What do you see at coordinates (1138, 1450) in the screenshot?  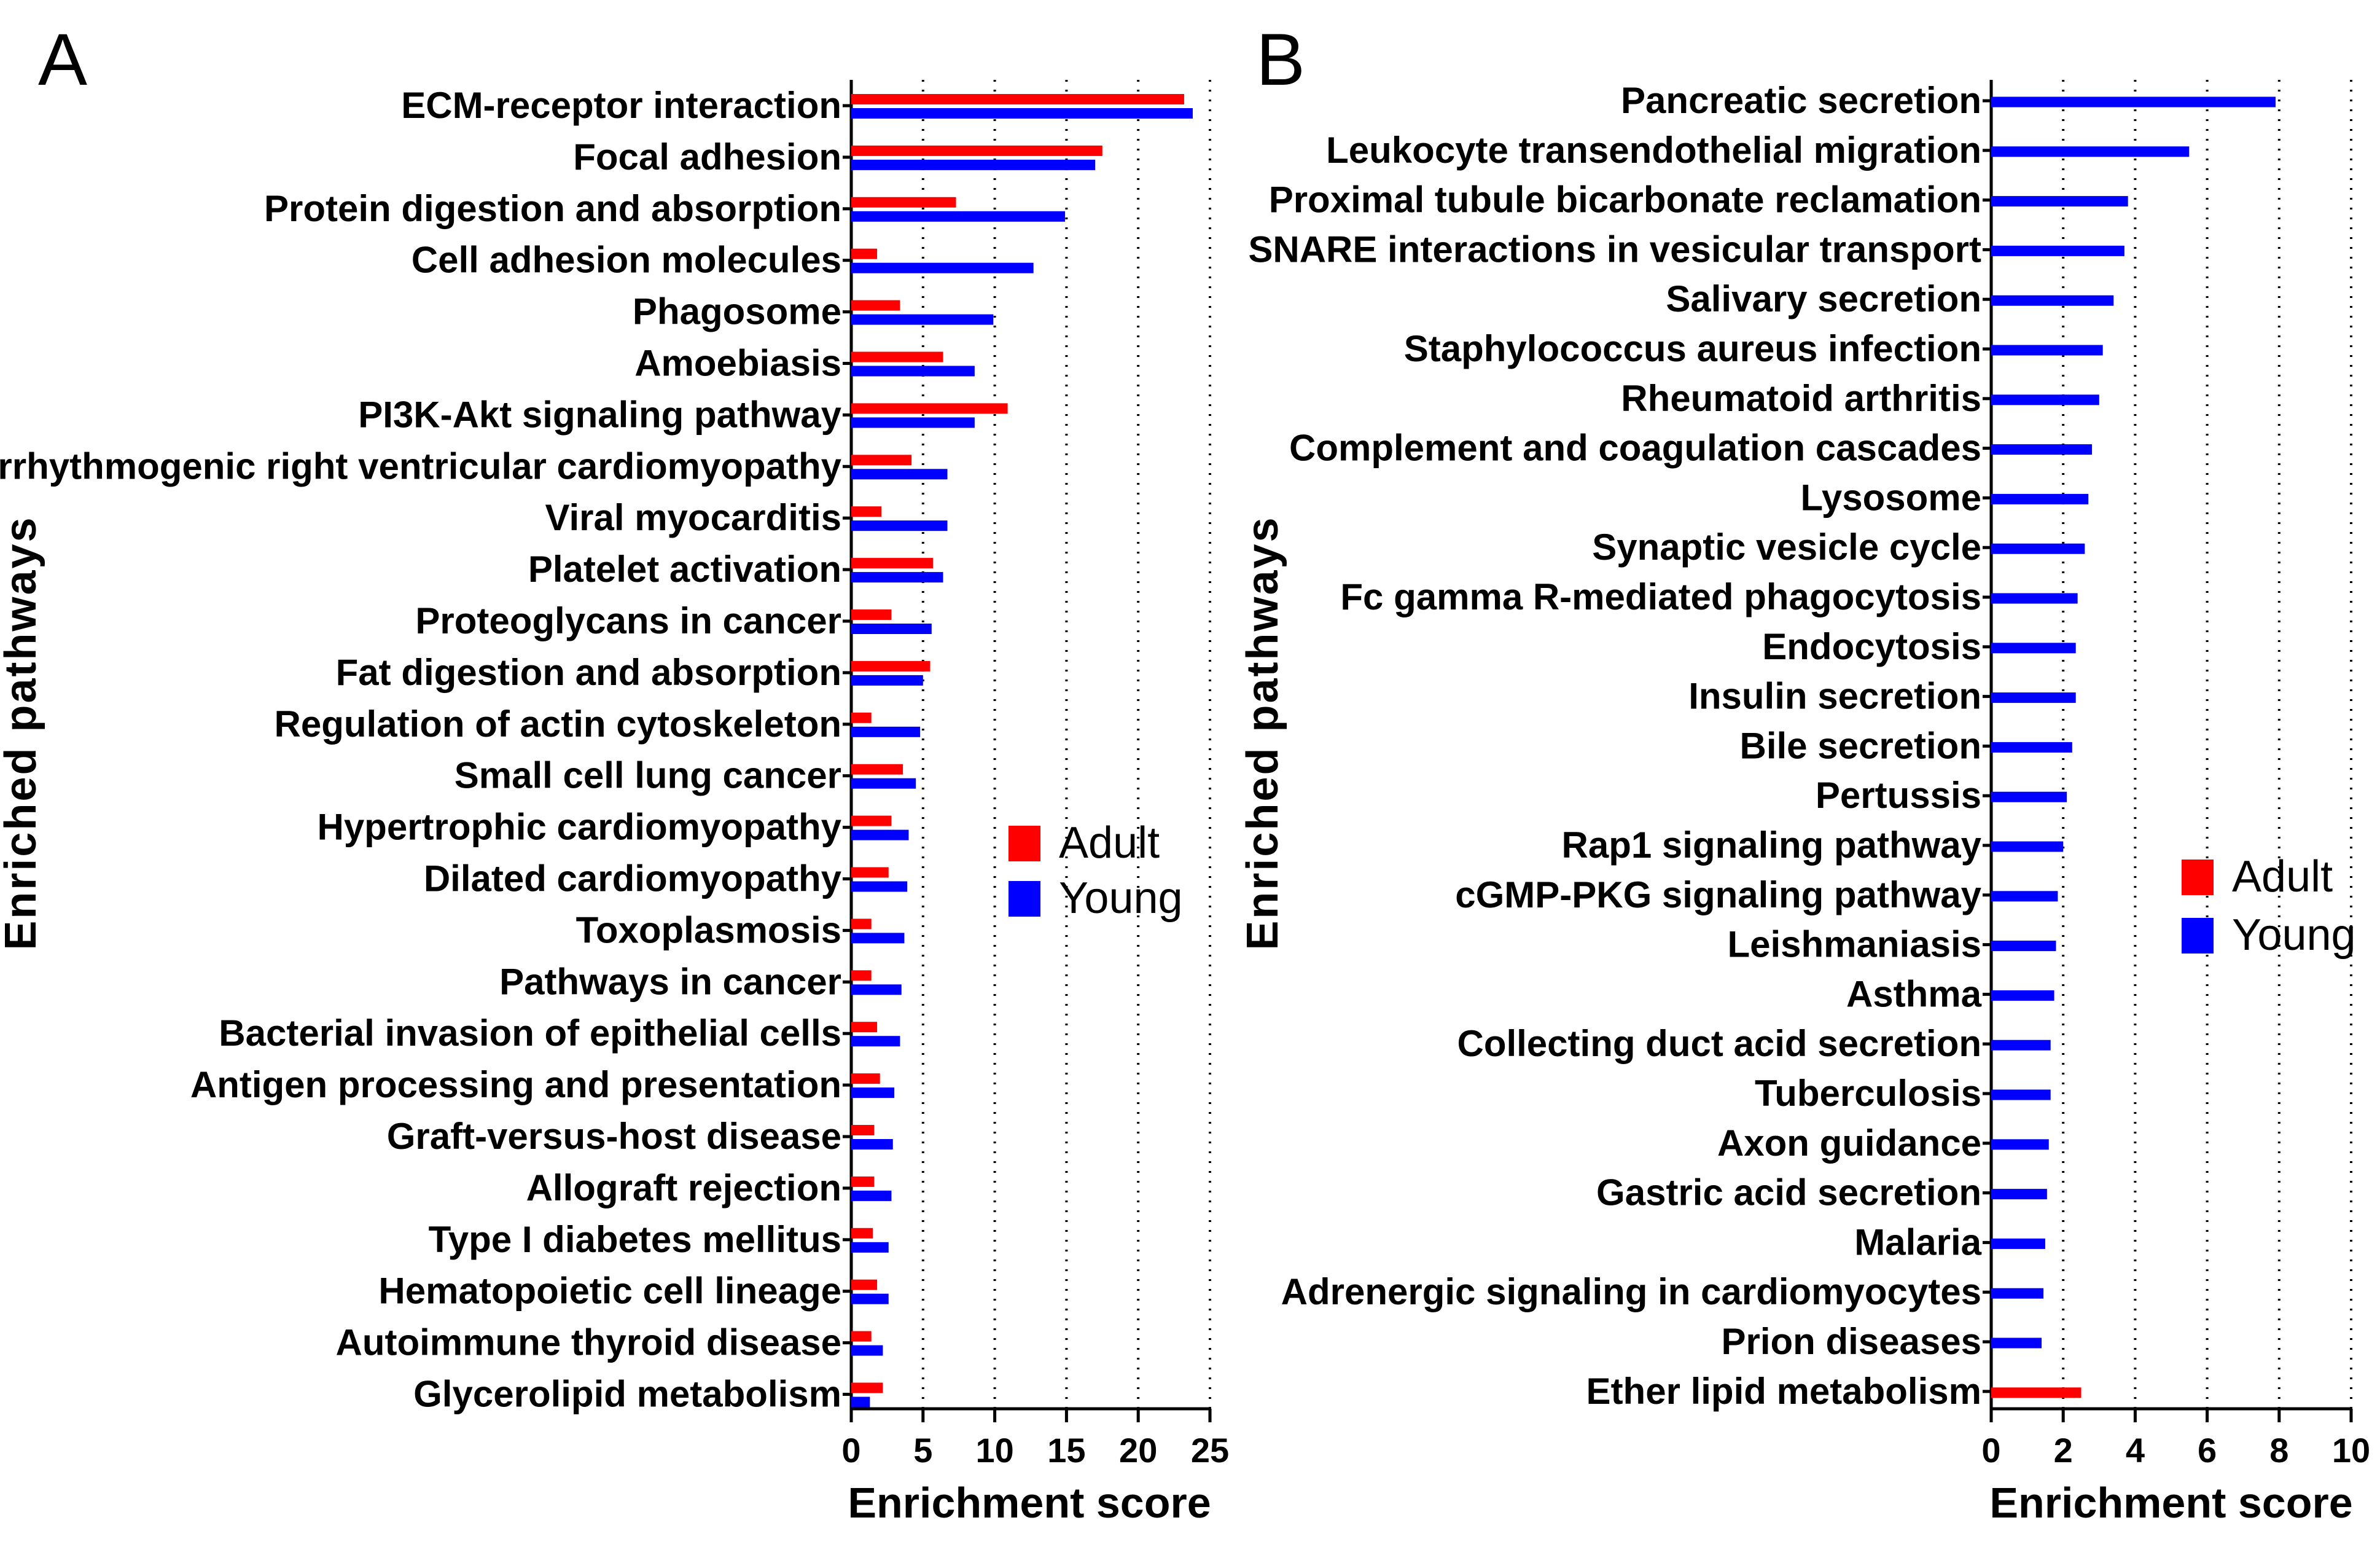 I see `x-tick-label-20: 20` at bounding box center [1138, 1450].